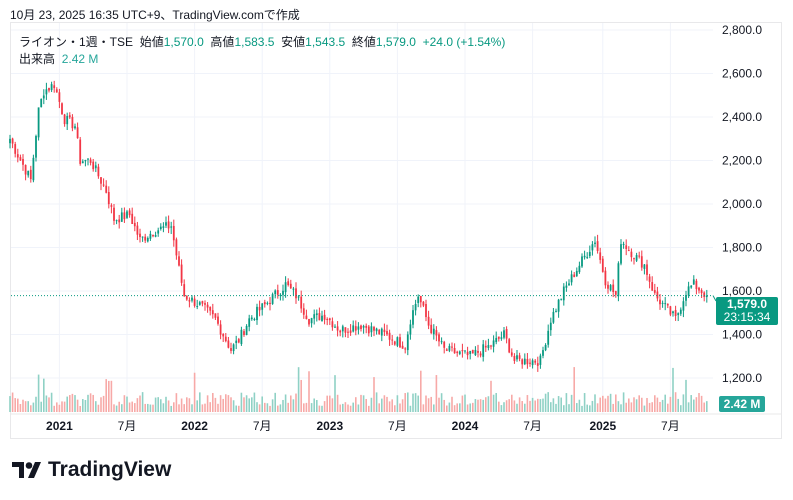  I want to click on tradingview-logo-icon, so click(26, 470).